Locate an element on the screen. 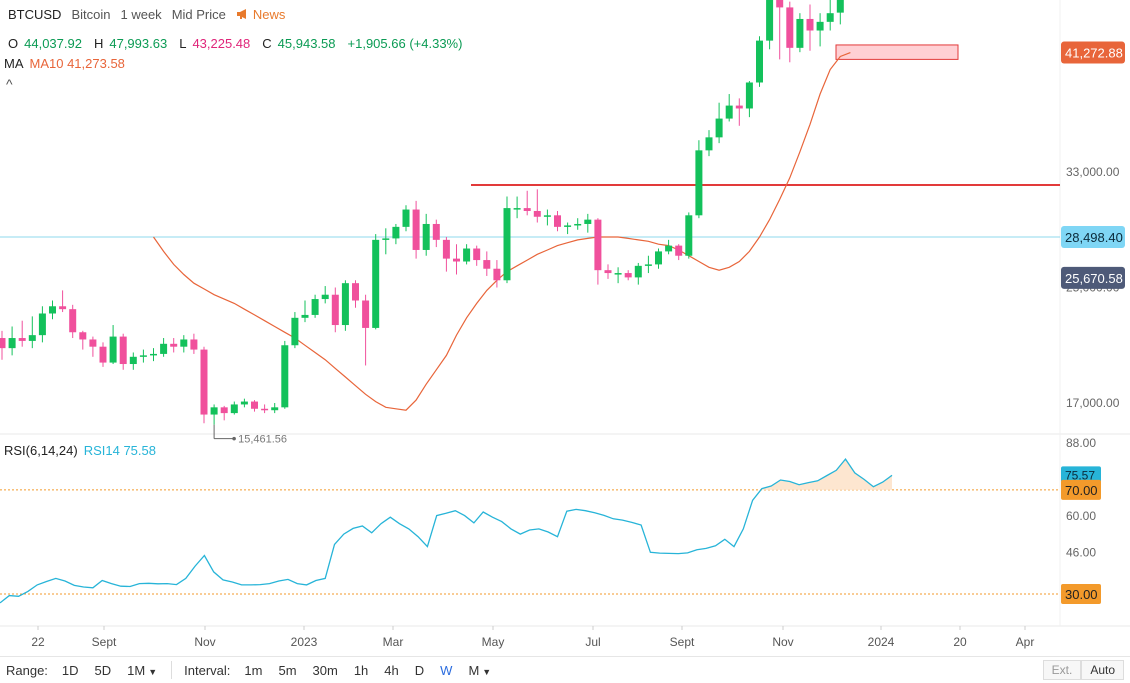 The height and width of the screenshot is (683, 1130). interval-d: D is located at coordinates (419, 670).